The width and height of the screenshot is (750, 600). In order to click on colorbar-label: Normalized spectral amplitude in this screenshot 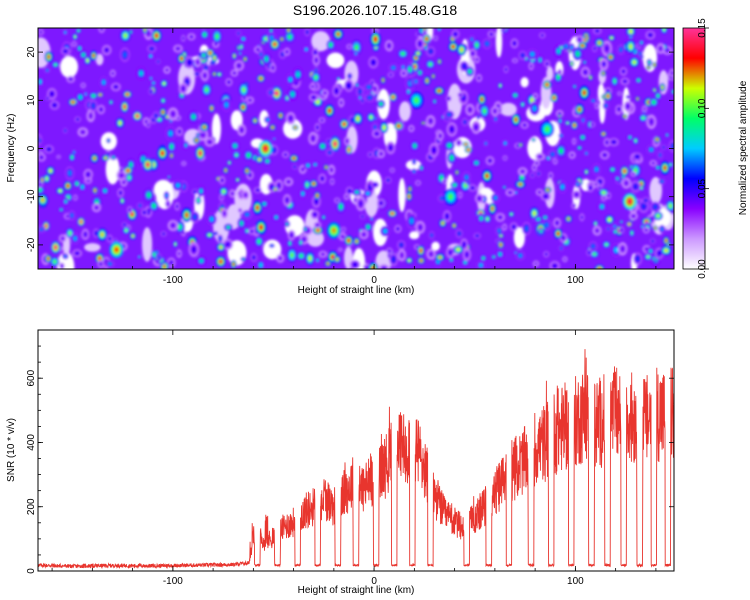, I will do `click(743, 147)`.